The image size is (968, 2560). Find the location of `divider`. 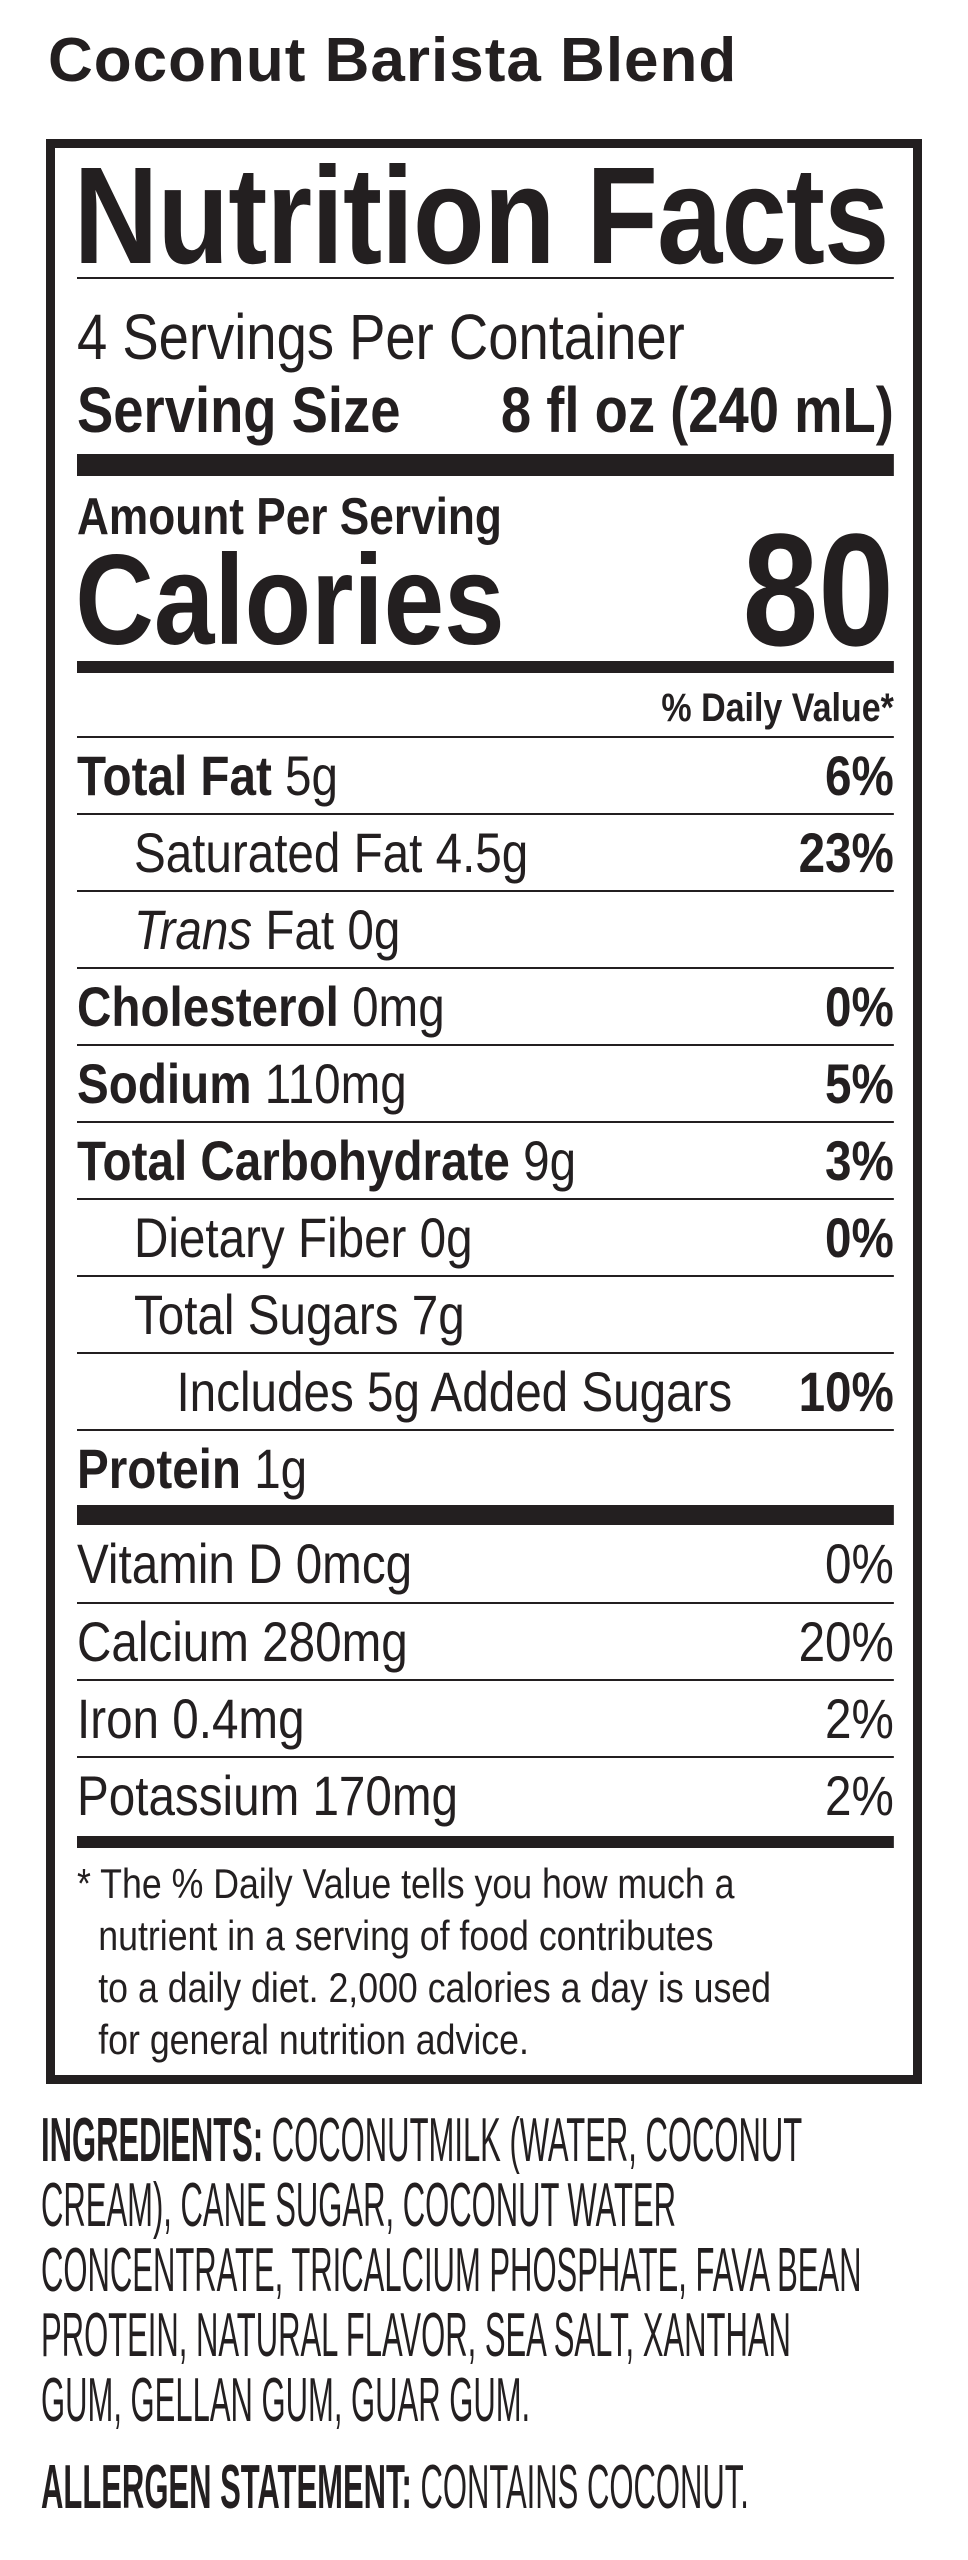

divider is located at coordinates (485, 278).